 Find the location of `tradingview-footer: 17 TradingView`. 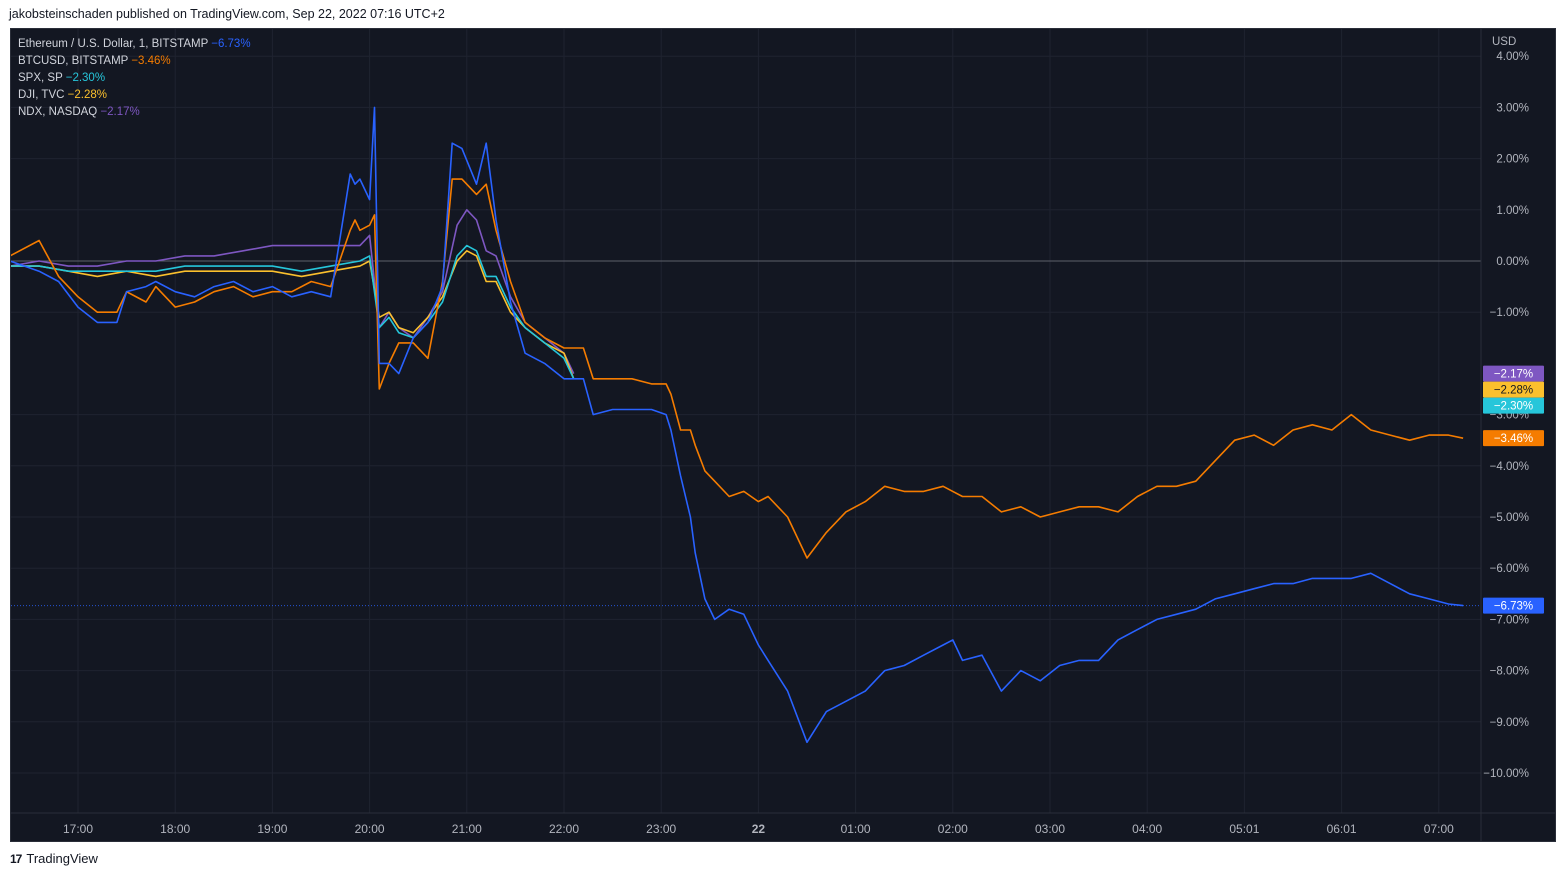

tradingview-footer: 17 TradingView is located at coordinates (54, 858).